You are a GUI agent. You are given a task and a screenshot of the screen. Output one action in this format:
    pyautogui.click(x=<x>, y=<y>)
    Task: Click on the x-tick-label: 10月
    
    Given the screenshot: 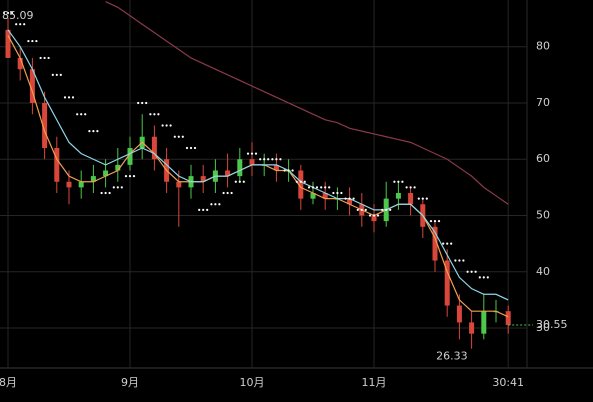 What is the action you would take?
    pyautogui.click(x=252, y=382)
    